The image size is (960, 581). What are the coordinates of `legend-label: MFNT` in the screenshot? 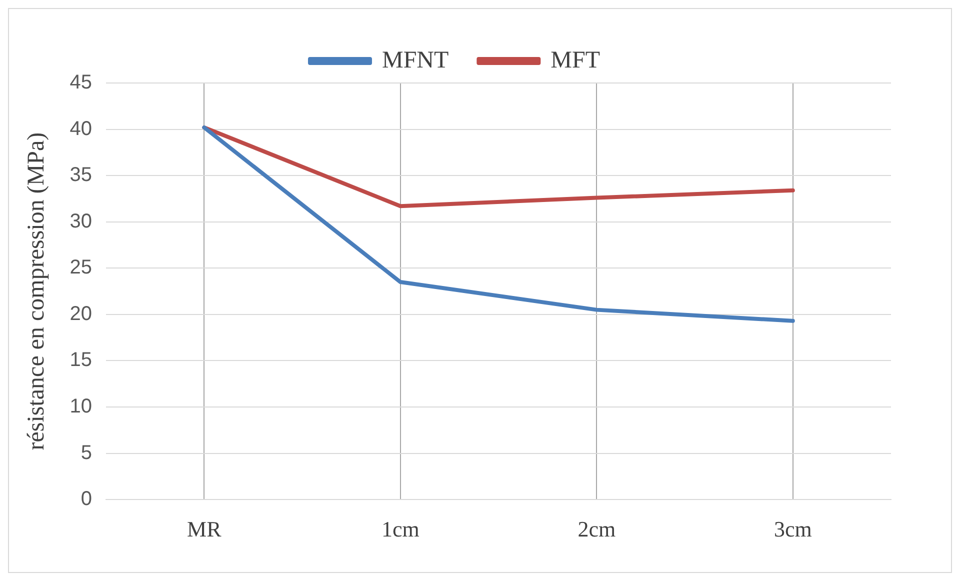 It's located at (416, 60).